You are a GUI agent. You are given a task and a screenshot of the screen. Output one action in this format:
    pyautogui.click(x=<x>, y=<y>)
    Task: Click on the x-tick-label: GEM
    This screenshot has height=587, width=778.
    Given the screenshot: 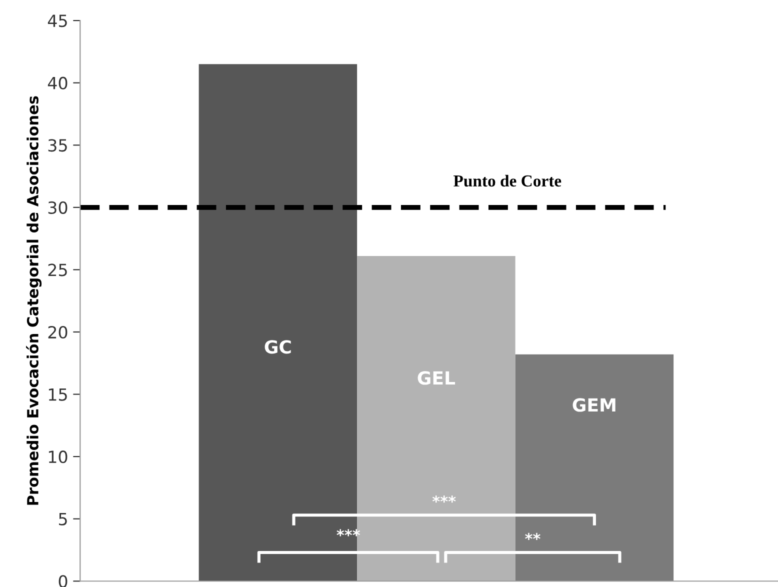 What is the action you would take?
    pyautogui.click(x=594, y=405)
    